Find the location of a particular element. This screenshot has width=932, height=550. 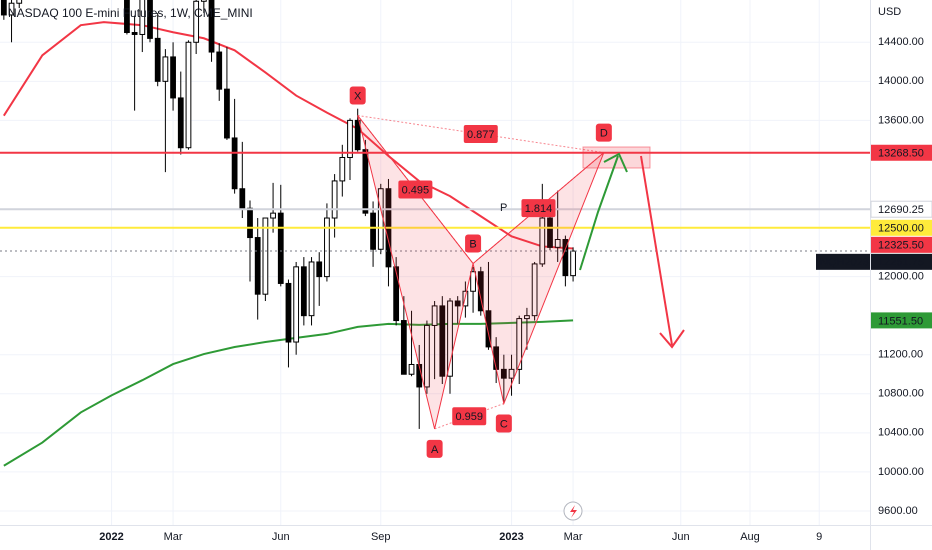

y-tick-label: 10800.00 is located at coordinates (901, 394).